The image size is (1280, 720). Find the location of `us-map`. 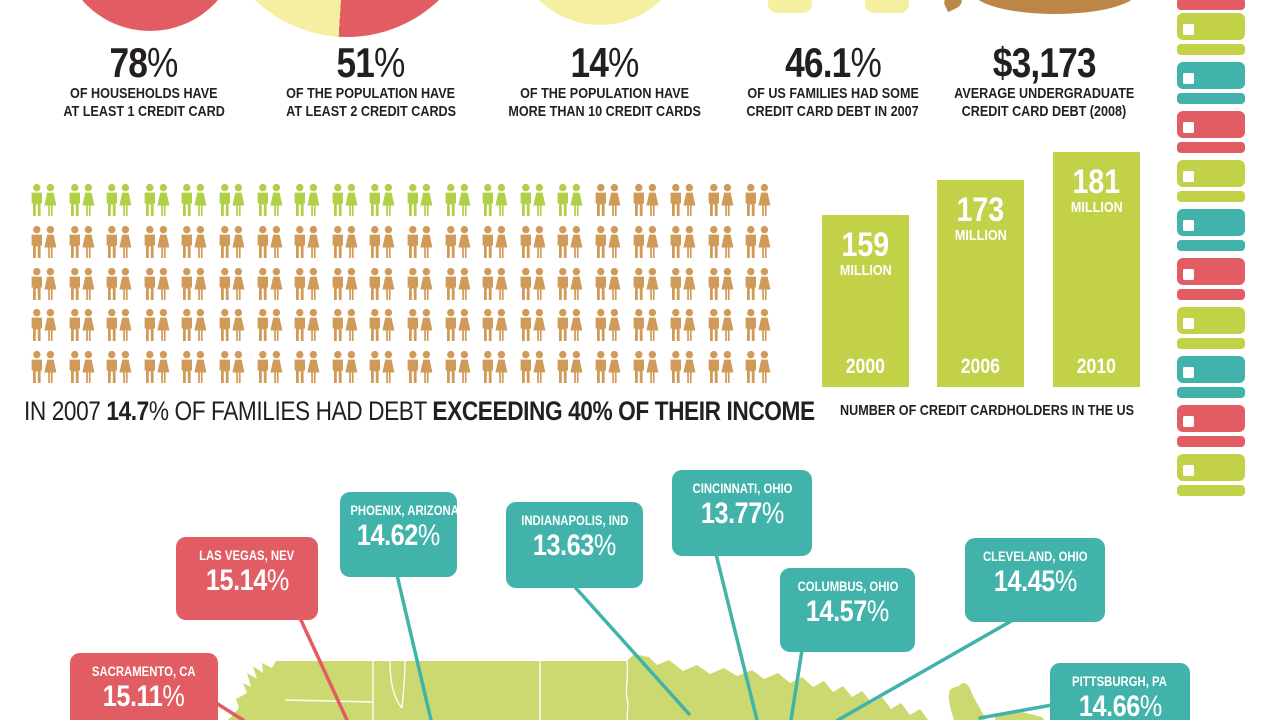

us-map is located at coordinates (636, 687).